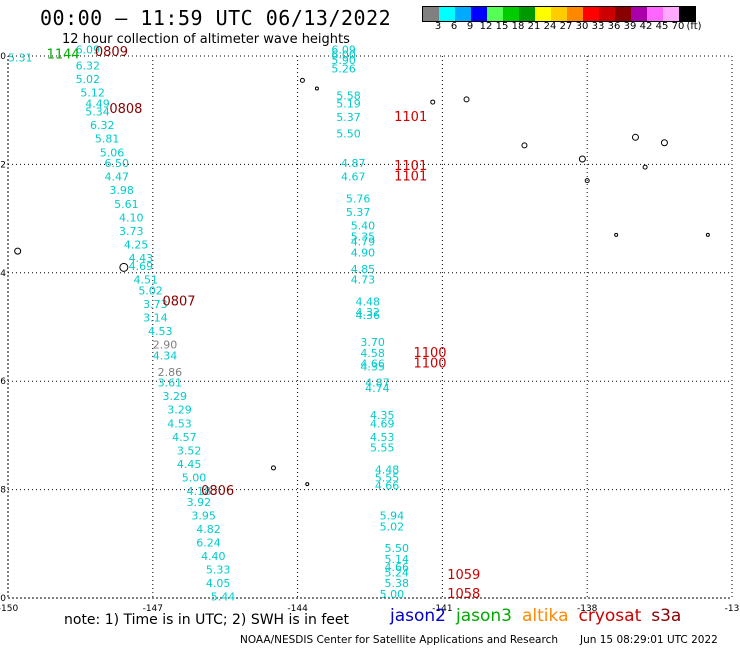  Describe the element at coordinates (179, 410) in the screenshot. I see `wave-height-value: 3.29` at that location.